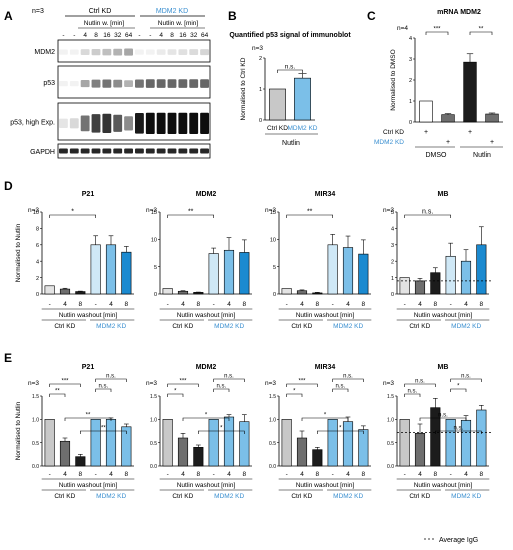 The width and height of the screenshot is (513, 550). I want to click on panel-letter-d: D, so click(8, 186).